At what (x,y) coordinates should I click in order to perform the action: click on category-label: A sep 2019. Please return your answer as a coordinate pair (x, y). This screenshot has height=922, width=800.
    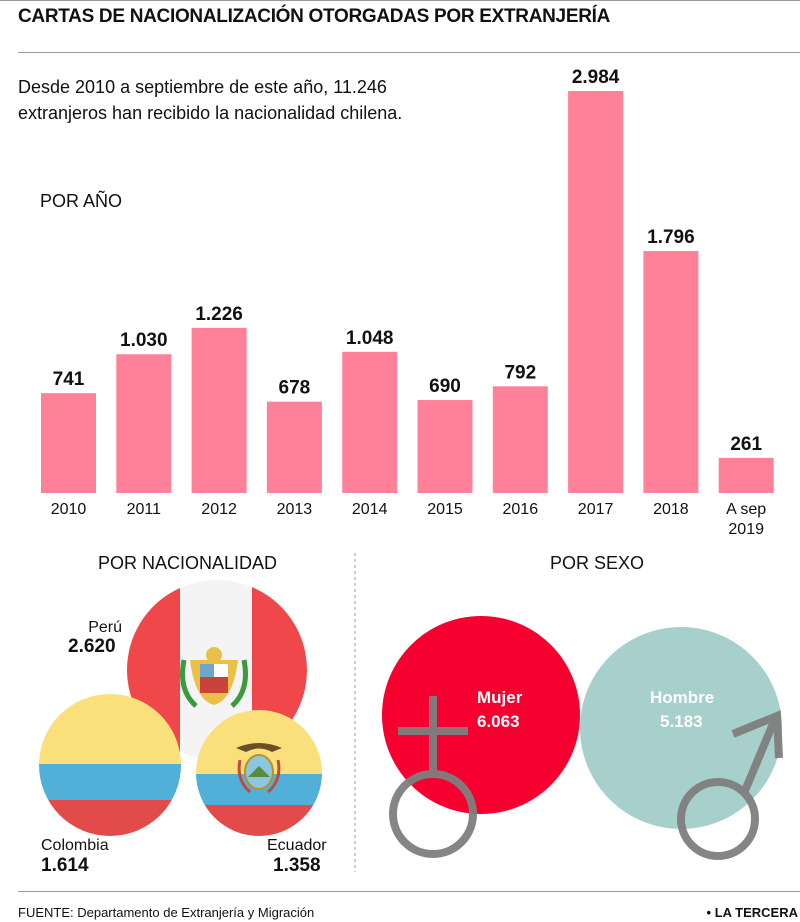
    Looking at the image, I should click on (746, 519).